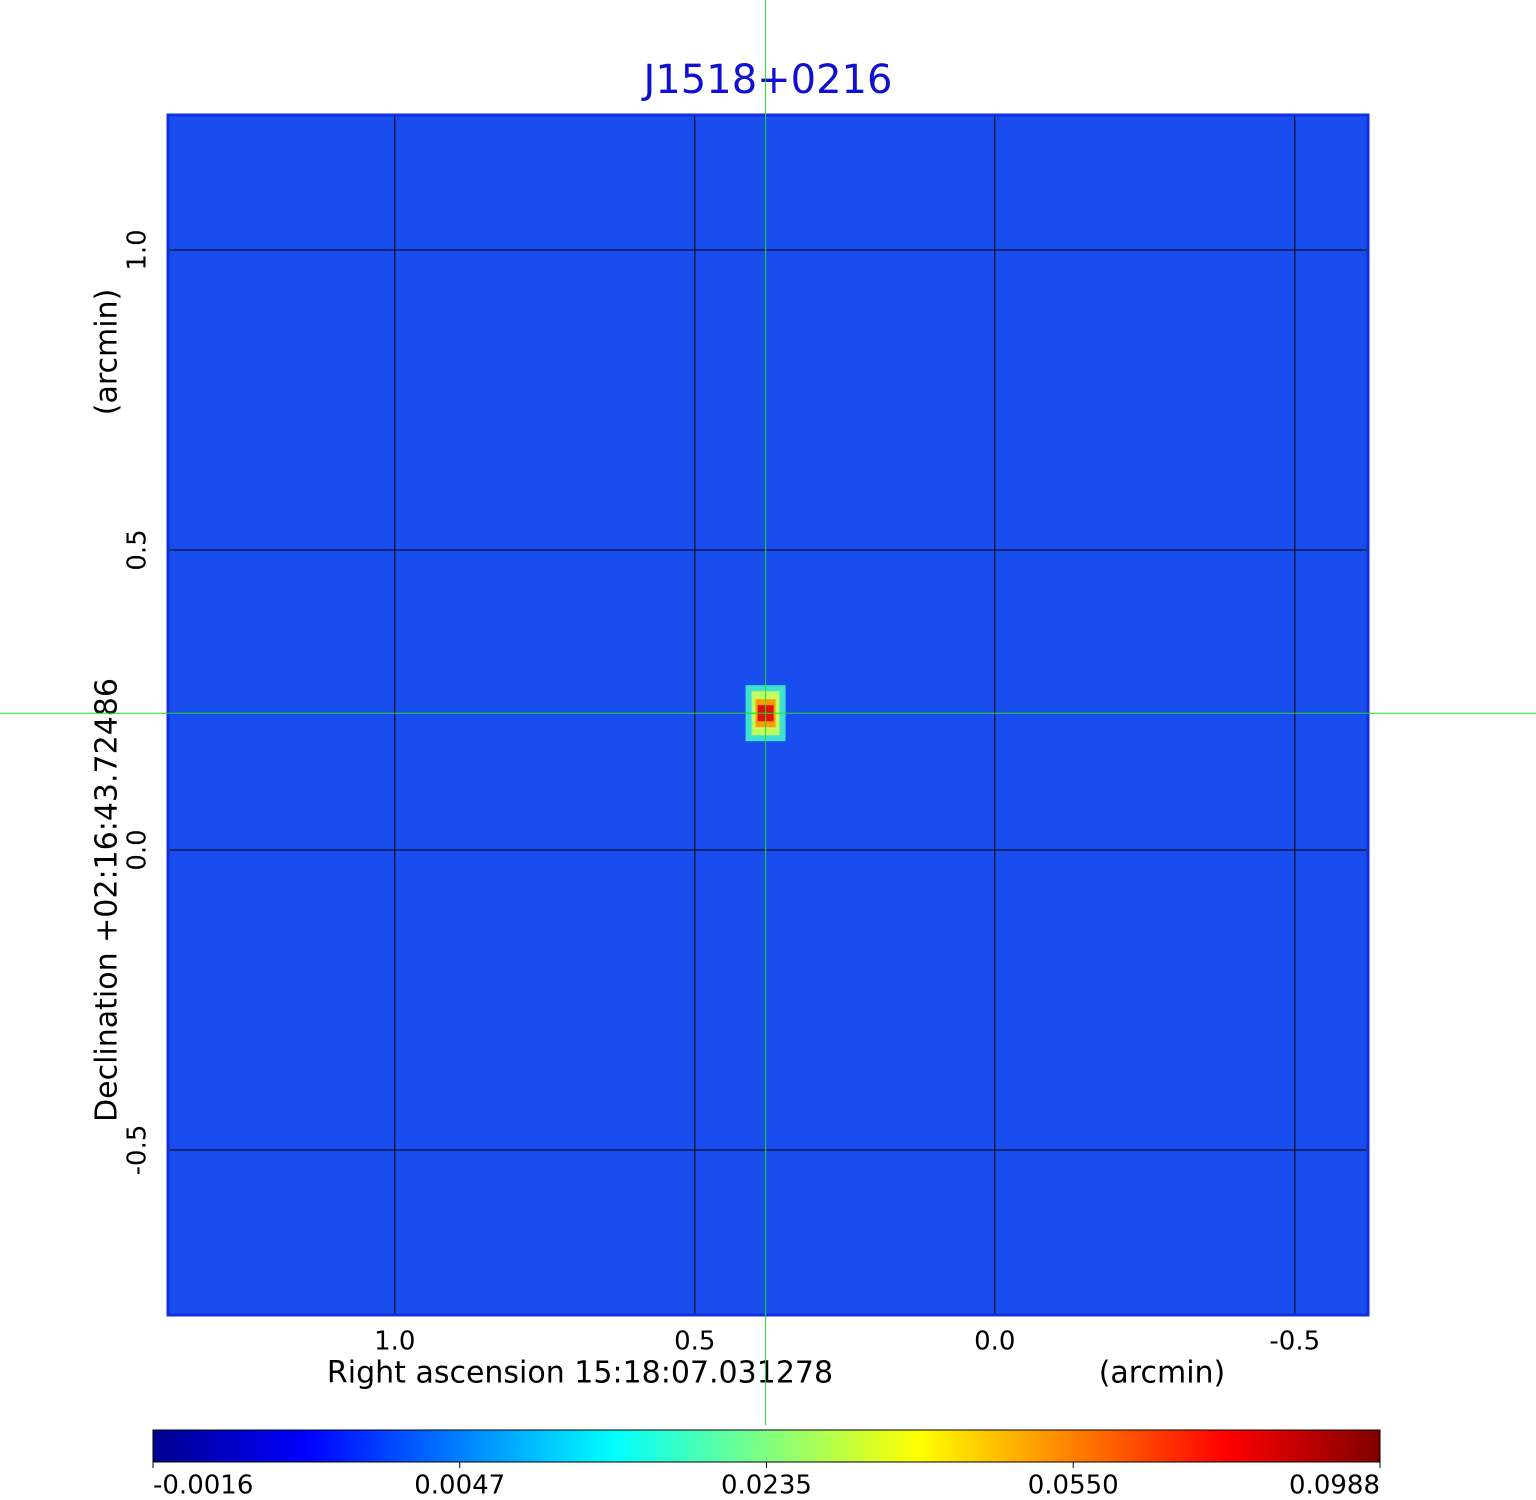 This screenshot has width=1536, height=1500. Describe the element at coordinates (1162, 1373) in the screenshot. I see `x-axis-unit: (arcmin)` at that location.